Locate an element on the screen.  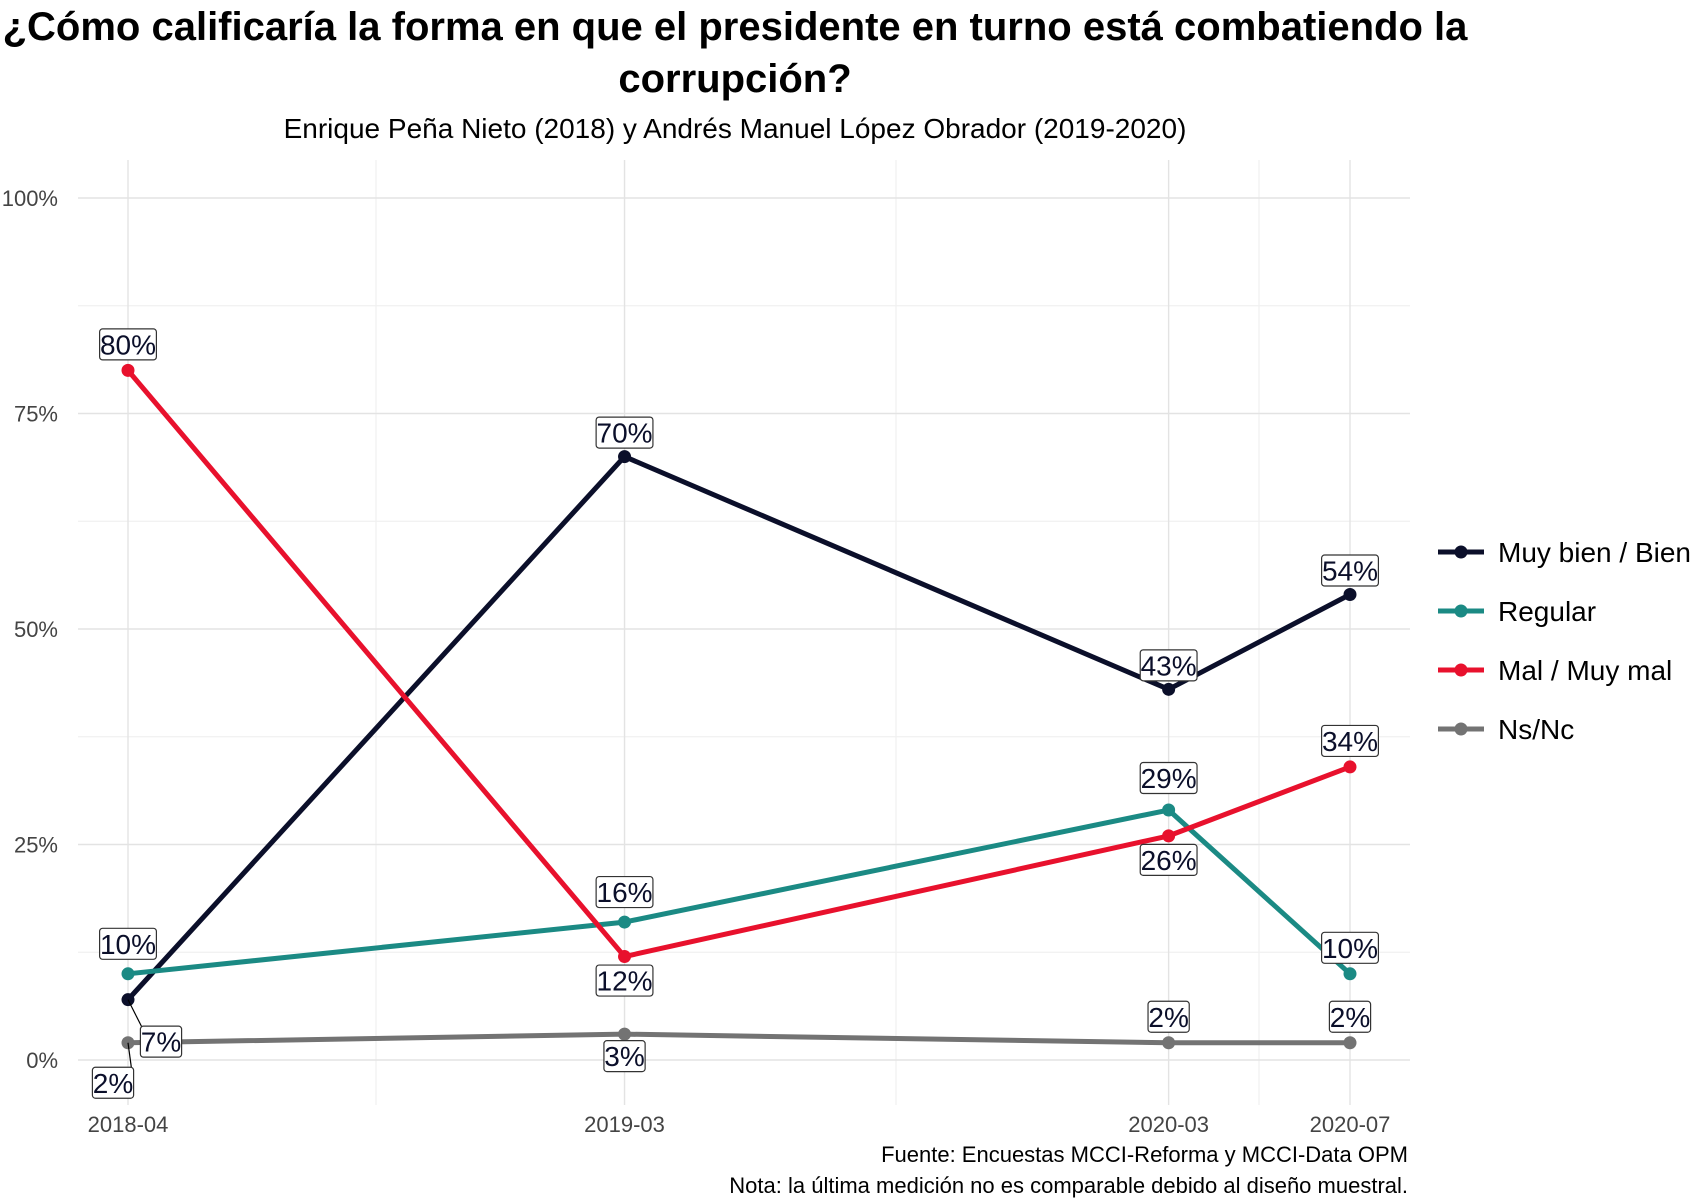
label-text: 26% is located at coordinates (1169, 860).